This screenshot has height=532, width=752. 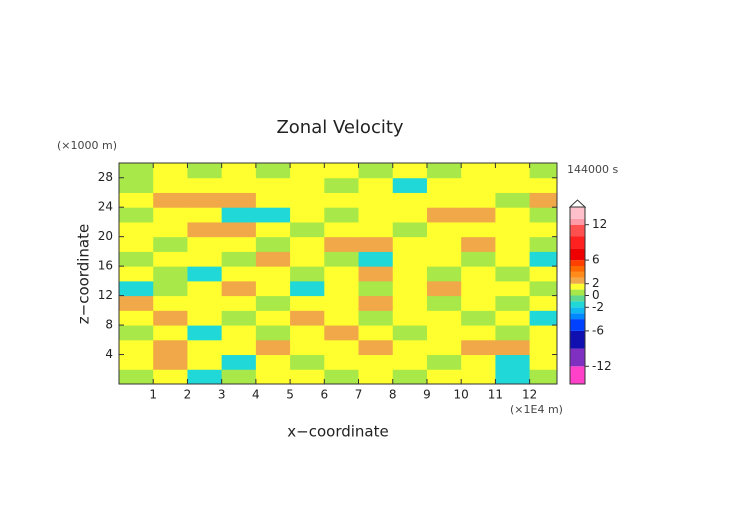 What do you see at coordinates (596, 260) in the screenshot?
I see `colorbar-tick-label: 6` at bounding box center [596, 260].